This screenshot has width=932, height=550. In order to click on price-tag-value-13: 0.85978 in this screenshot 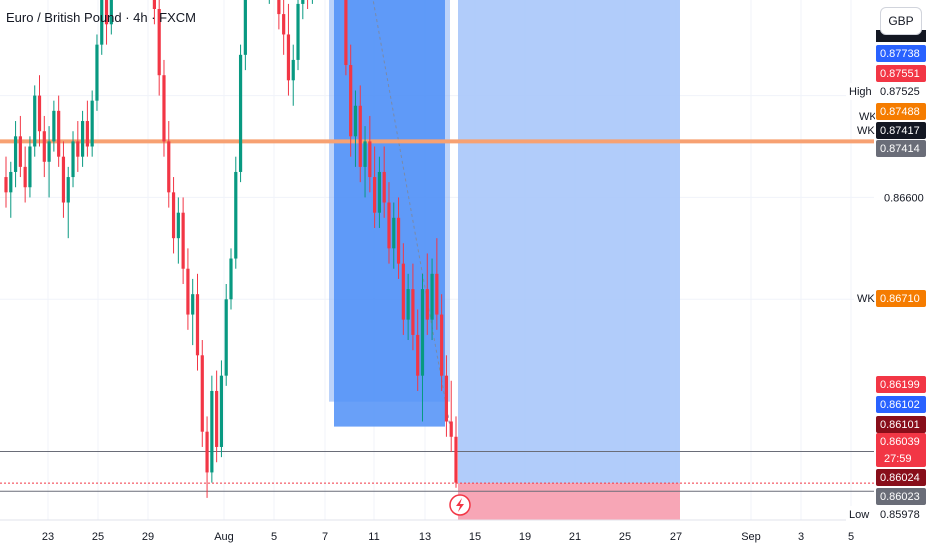, I will do `click(900, 515)`.